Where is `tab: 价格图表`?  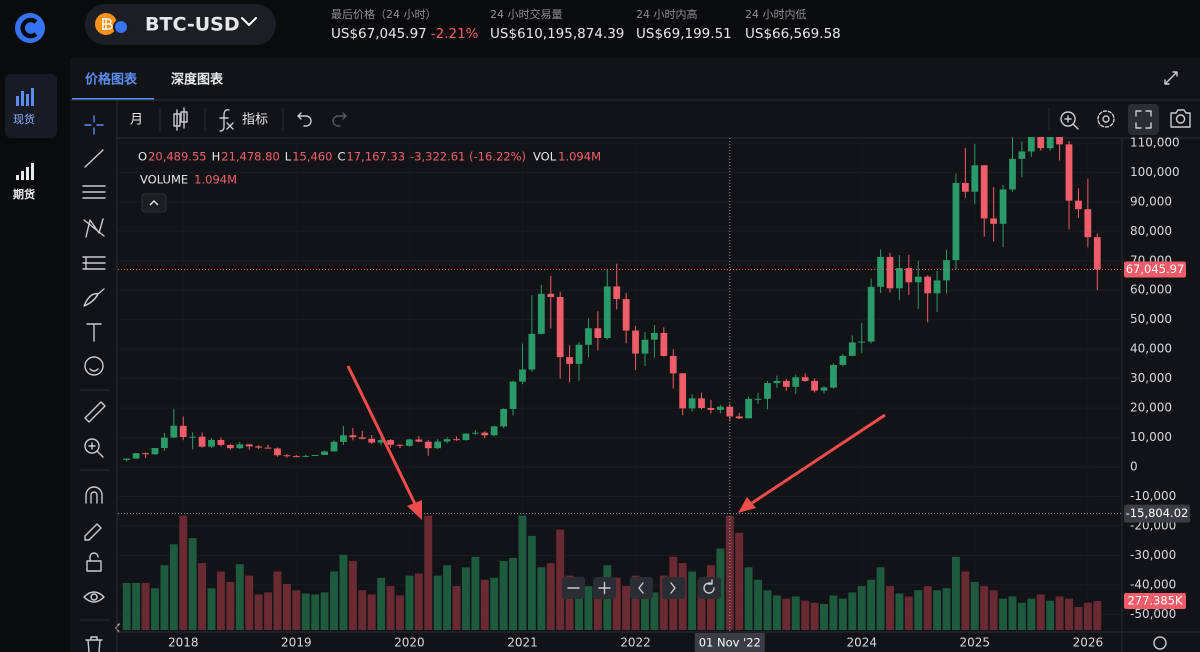 tab: 价格图表 is located at coordinates (111, 80).